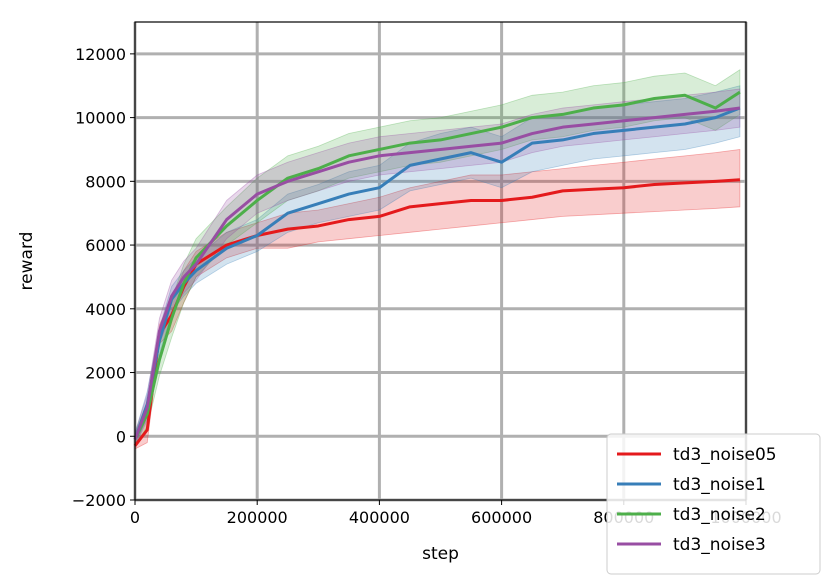 This screenshot has height=588, width=830. Describe the element at coordinates (105, 245) in the screenshot. I see `y-tick-label: 6000` at that location.